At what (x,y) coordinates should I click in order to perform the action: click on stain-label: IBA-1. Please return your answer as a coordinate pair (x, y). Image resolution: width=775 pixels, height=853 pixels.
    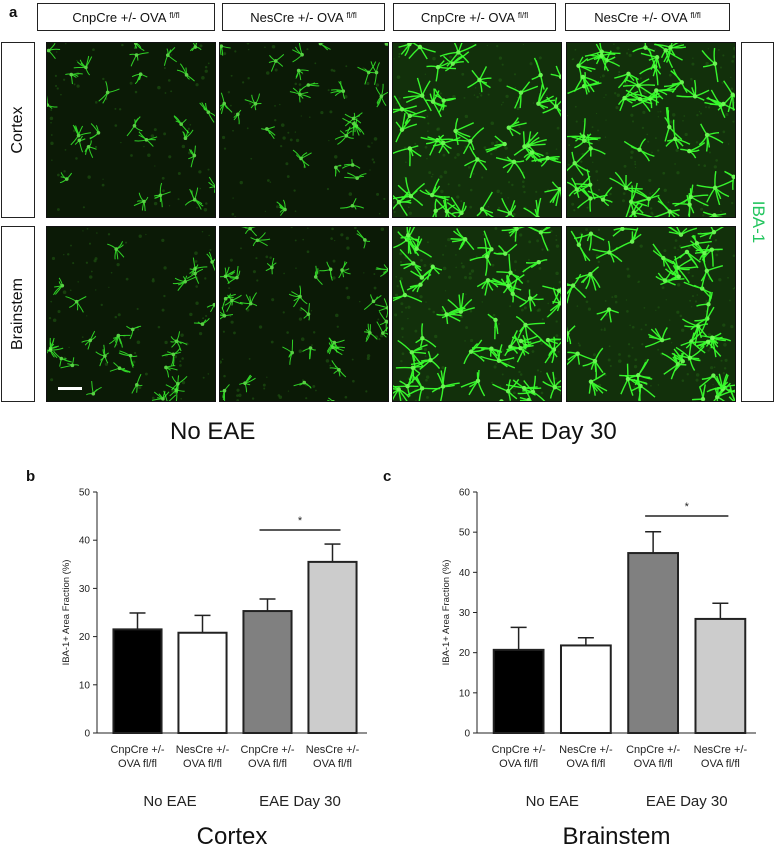
    Looking at the image, I should click on (757, 222).